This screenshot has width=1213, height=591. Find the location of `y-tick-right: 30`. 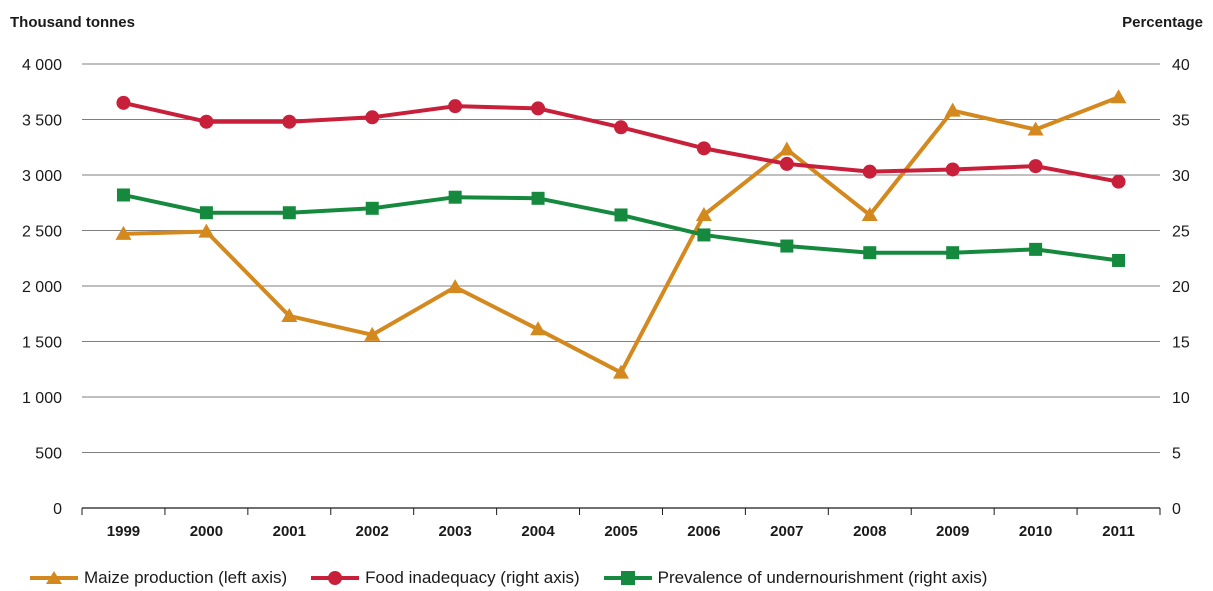

y-tick-right: 30 is located at coordinates (1181, 176).